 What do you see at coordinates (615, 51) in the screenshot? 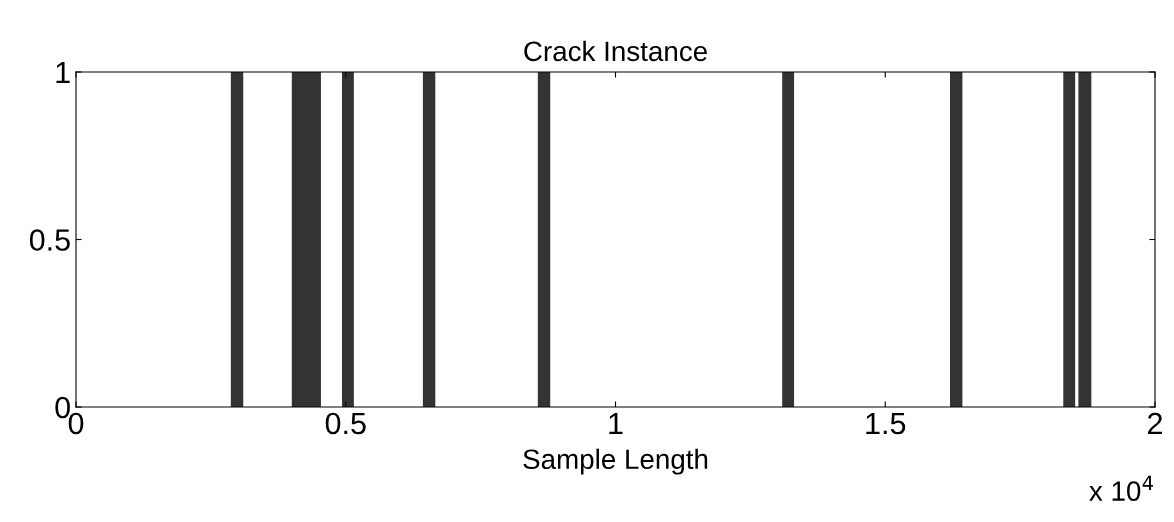
I see `chart-title: Crack Instance` at bounding box center [615, 51].